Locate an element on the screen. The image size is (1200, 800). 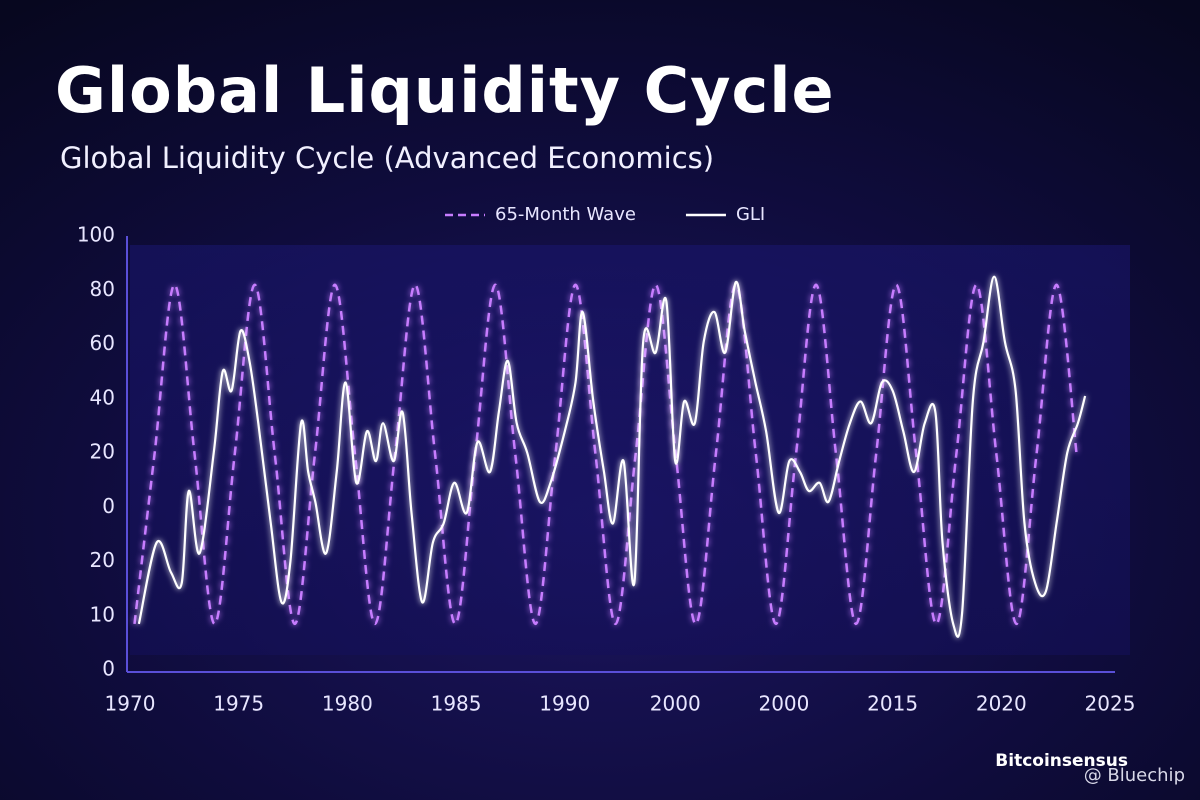
x-tick-label: 1990 is located at coordinates (564, 704).